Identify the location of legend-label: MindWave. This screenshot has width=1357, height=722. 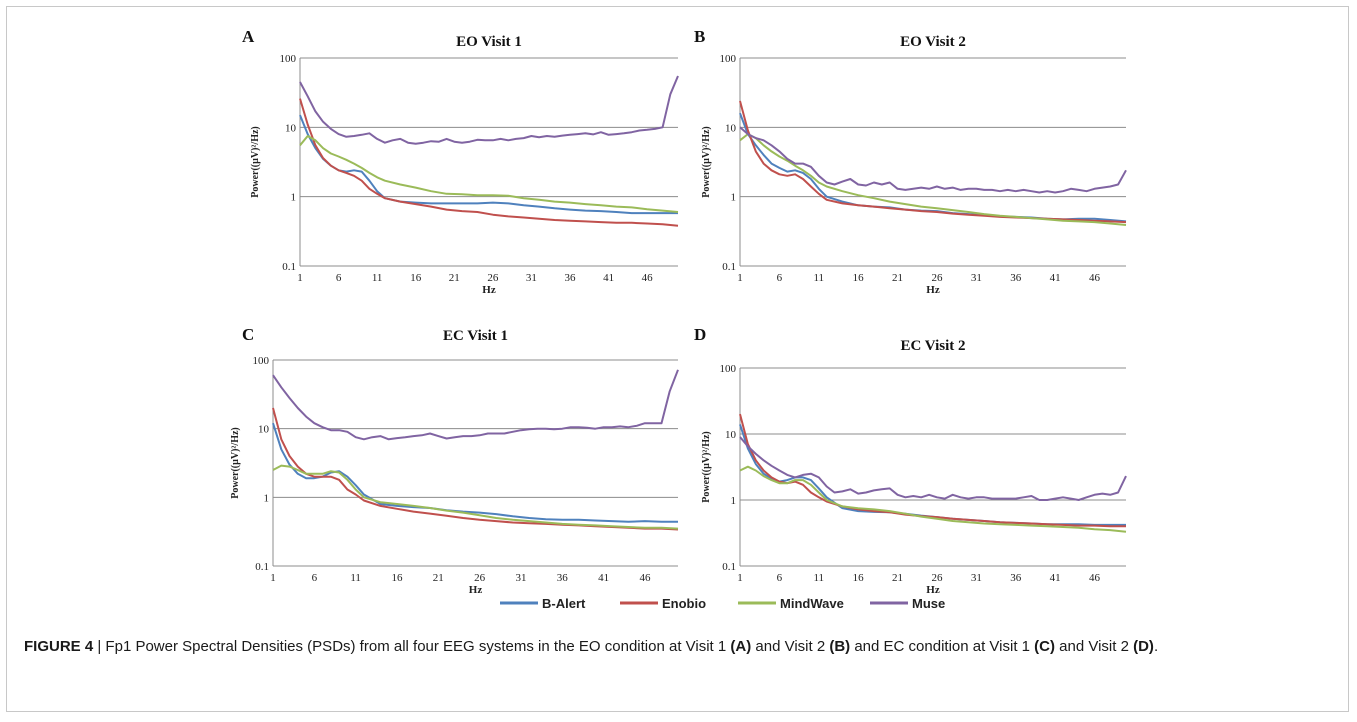
(812, 603).